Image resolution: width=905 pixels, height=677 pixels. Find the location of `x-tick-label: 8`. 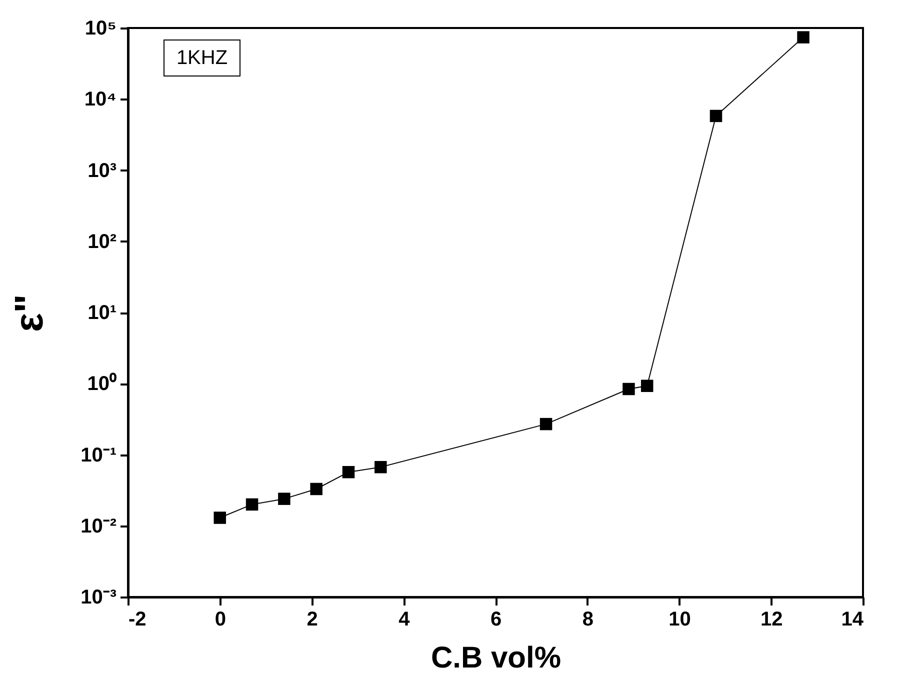

x-tick-label: 8 is located at coordinates (588, 619).